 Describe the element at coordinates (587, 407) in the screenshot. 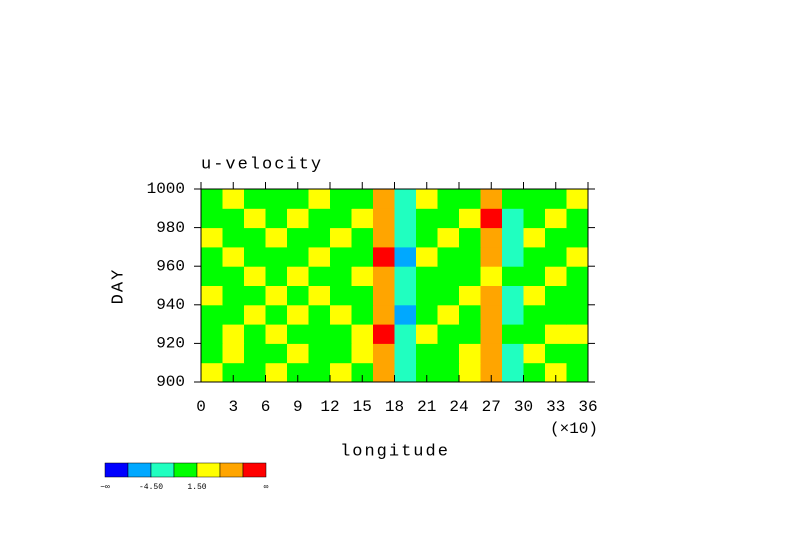

I see `x-tick-label: 36` at that location.